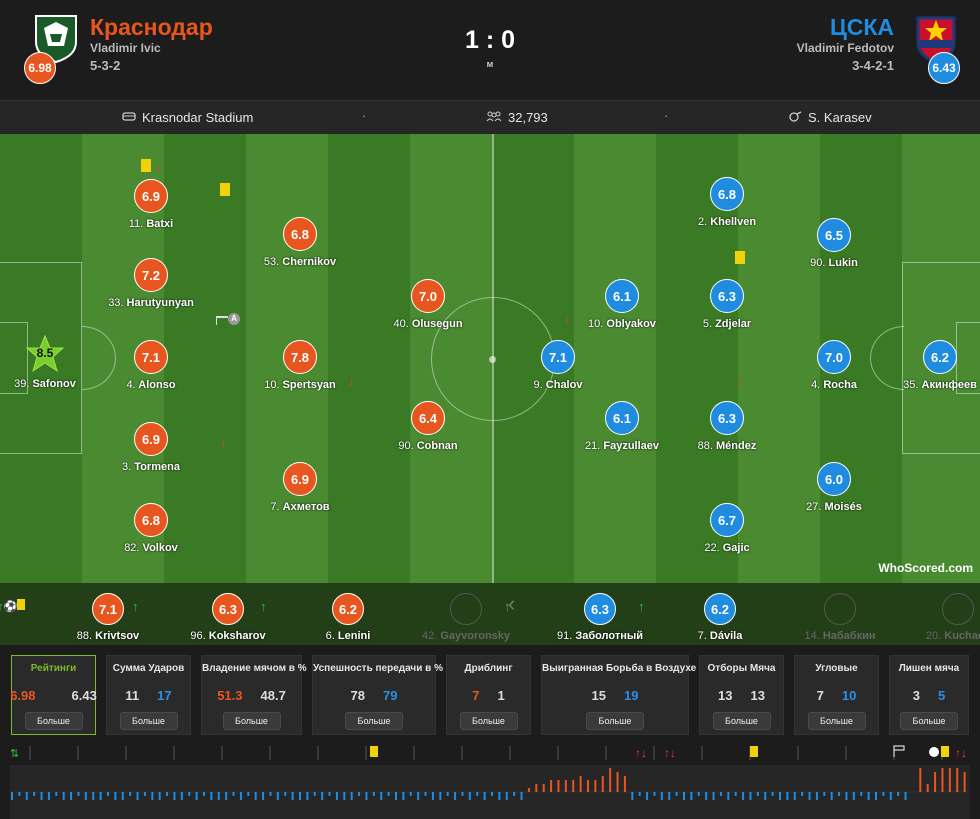 The height and width of the screenshot is (819, 980). What do you see at coordinates (222, 320) in the screenshot?
I see `corner-flag-icon` at bounding box center [222, 320].